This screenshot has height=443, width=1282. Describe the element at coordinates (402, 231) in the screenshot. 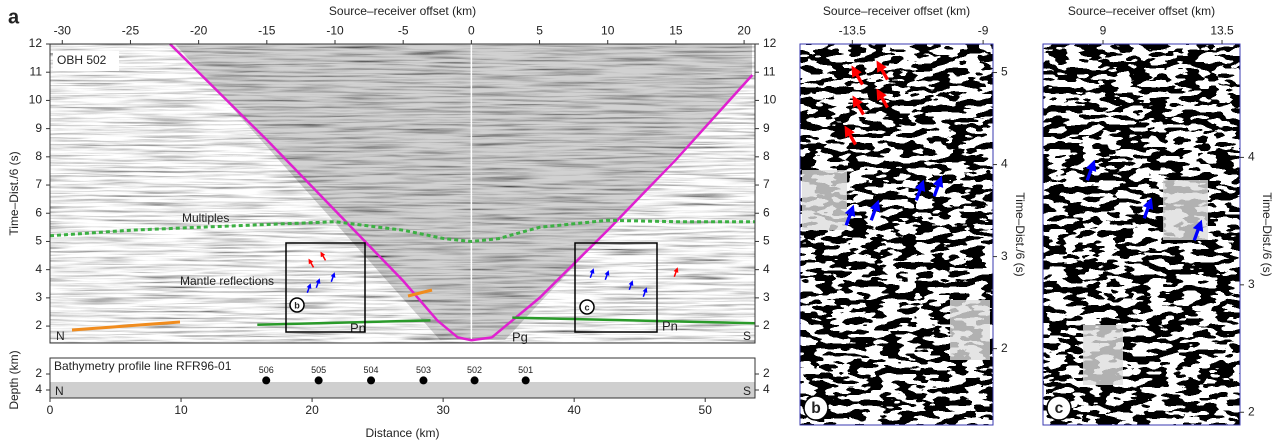

I see `series-line` at that location.